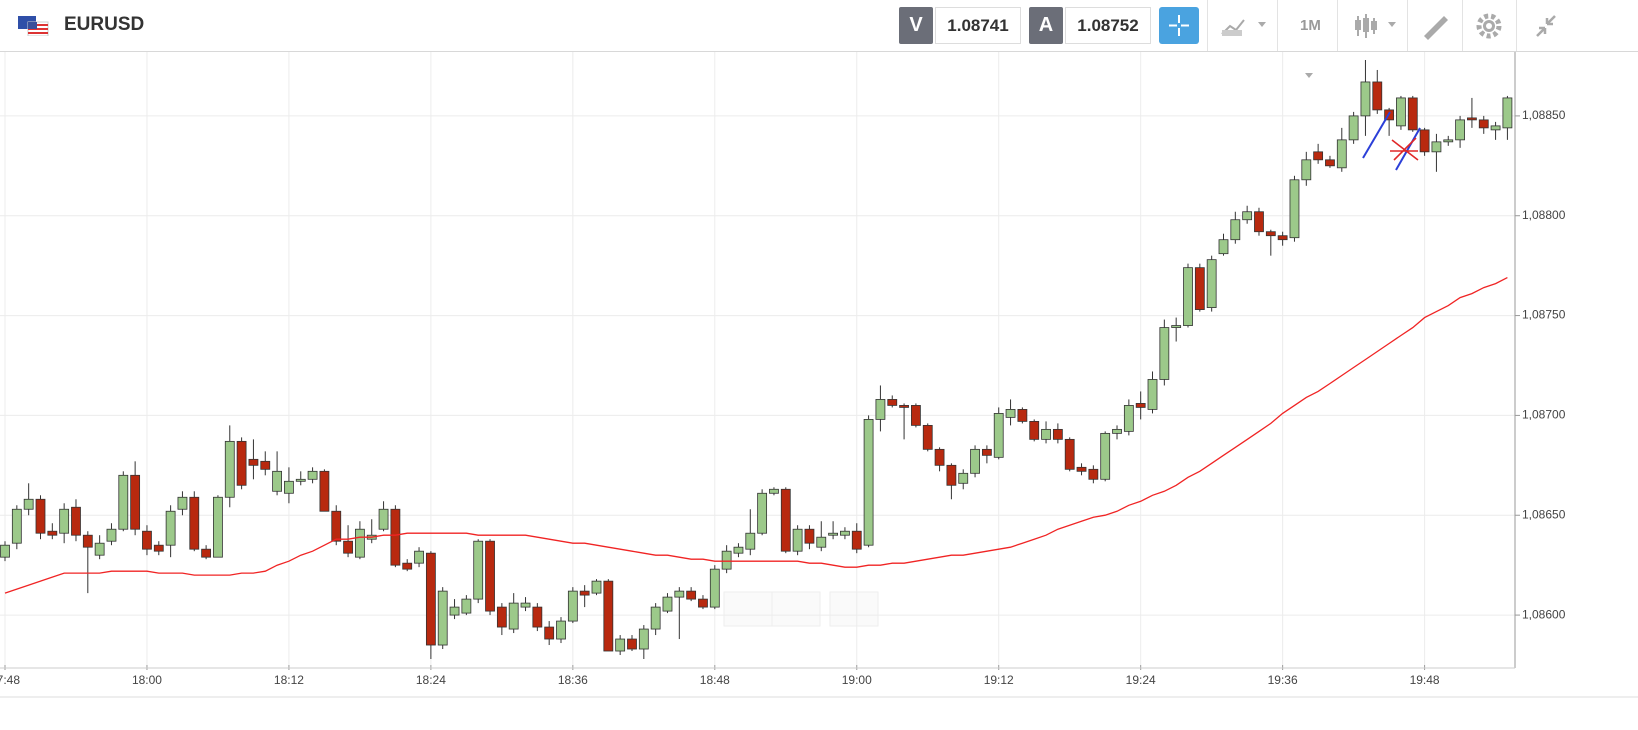  What do you see at coordinates (1310, 25) in the screenshot?
I see `timeframe: 1M` at bounding box center [1310, 25].